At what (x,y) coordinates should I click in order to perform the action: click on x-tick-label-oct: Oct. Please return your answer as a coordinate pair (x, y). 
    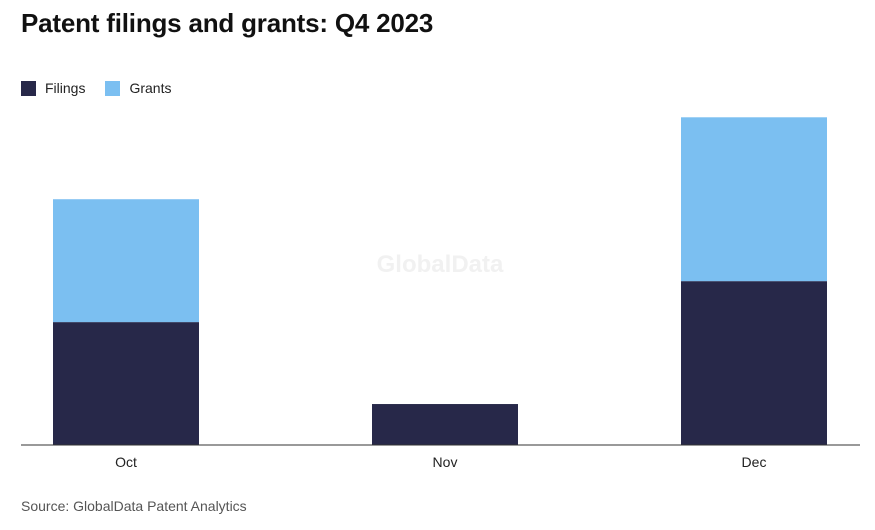
    Looking at the image, I should click on (126, 462).